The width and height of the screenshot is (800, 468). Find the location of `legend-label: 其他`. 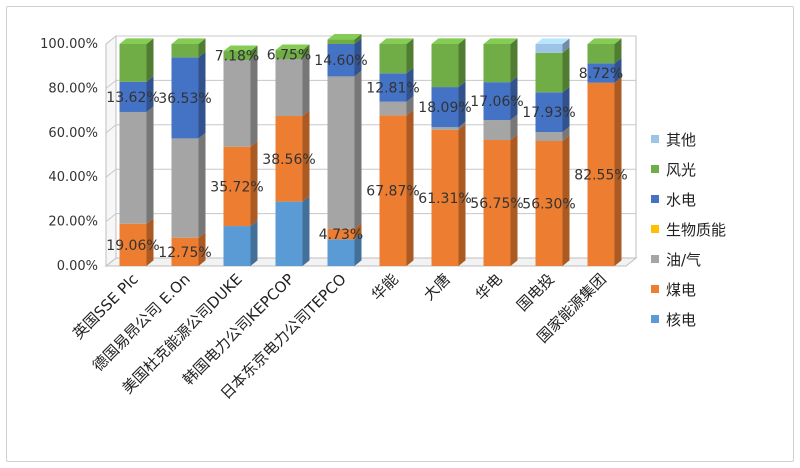

legend-label: 其他 is located at coordinates (681, 140).